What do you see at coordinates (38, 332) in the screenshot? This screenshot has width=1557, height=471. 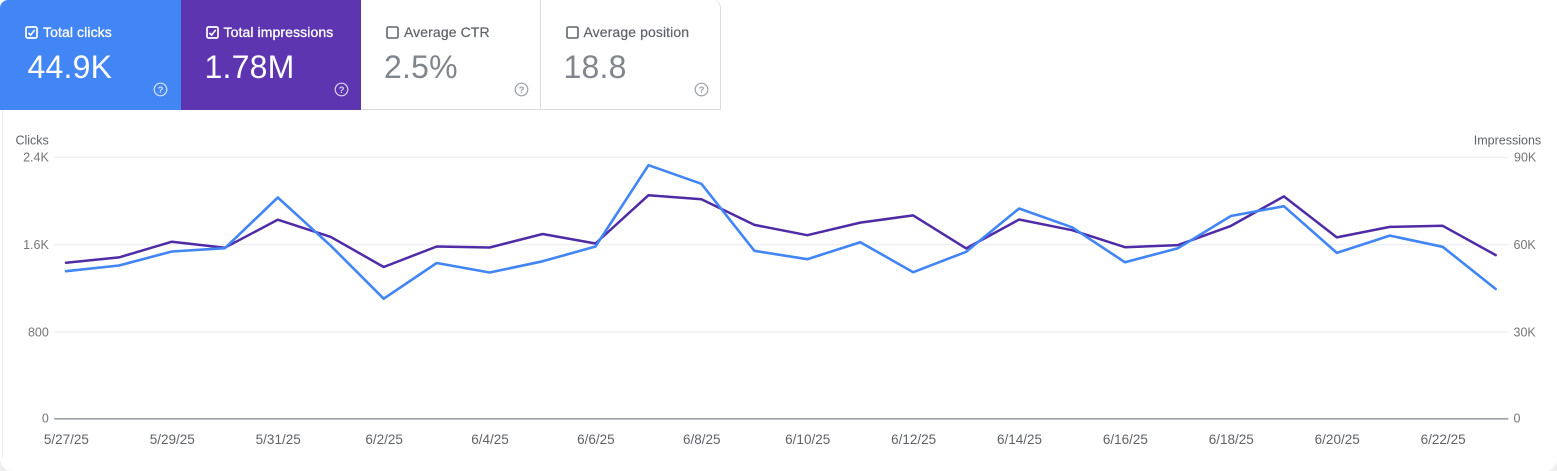 I see `svg-text: 800` at bounding box center [38, 332].